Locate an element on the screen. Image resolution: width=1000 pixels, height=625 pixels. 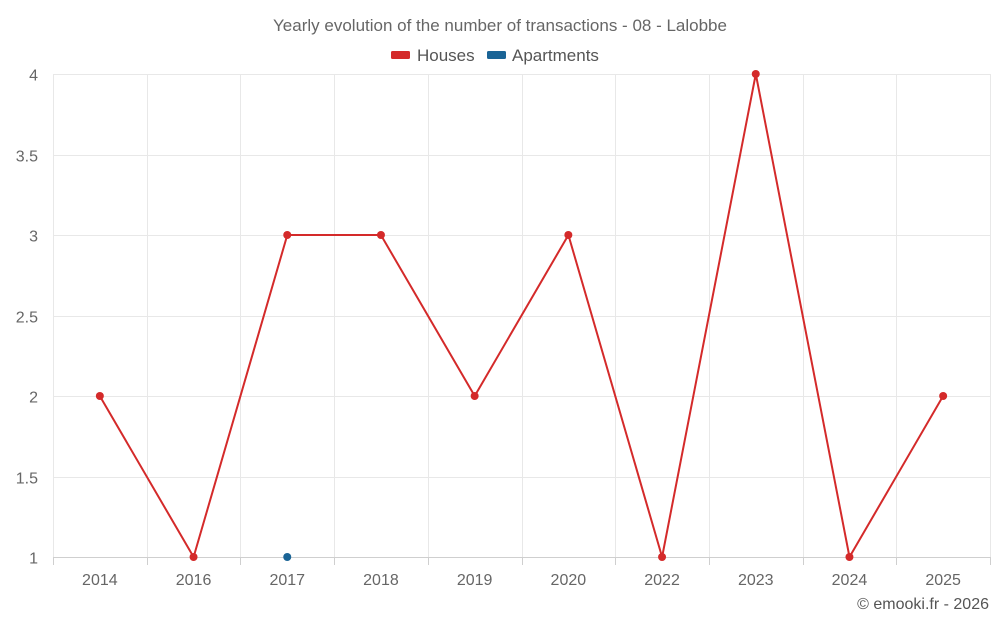
legend-swatch-houses is located at coordinates (400, 55).